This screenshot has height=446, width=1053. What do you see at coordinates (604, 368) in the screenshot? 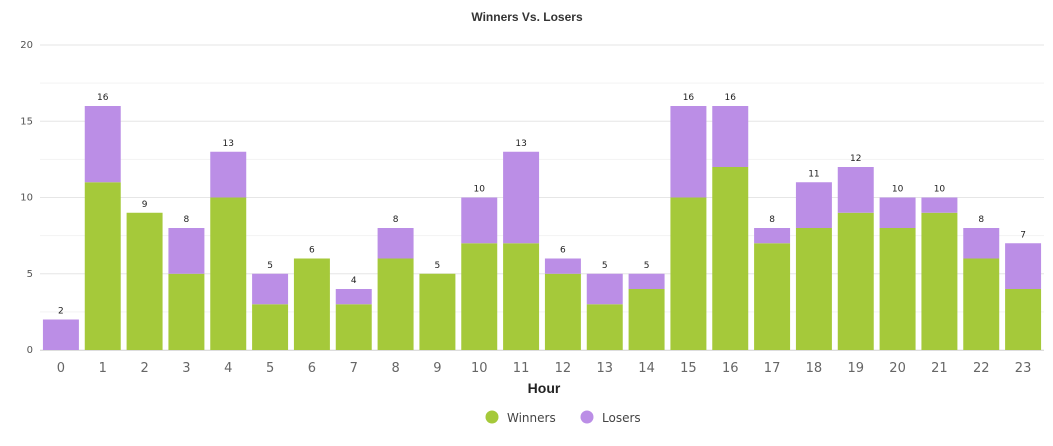
I see `x-tick-label: 13` at bounding box center [604, 368].